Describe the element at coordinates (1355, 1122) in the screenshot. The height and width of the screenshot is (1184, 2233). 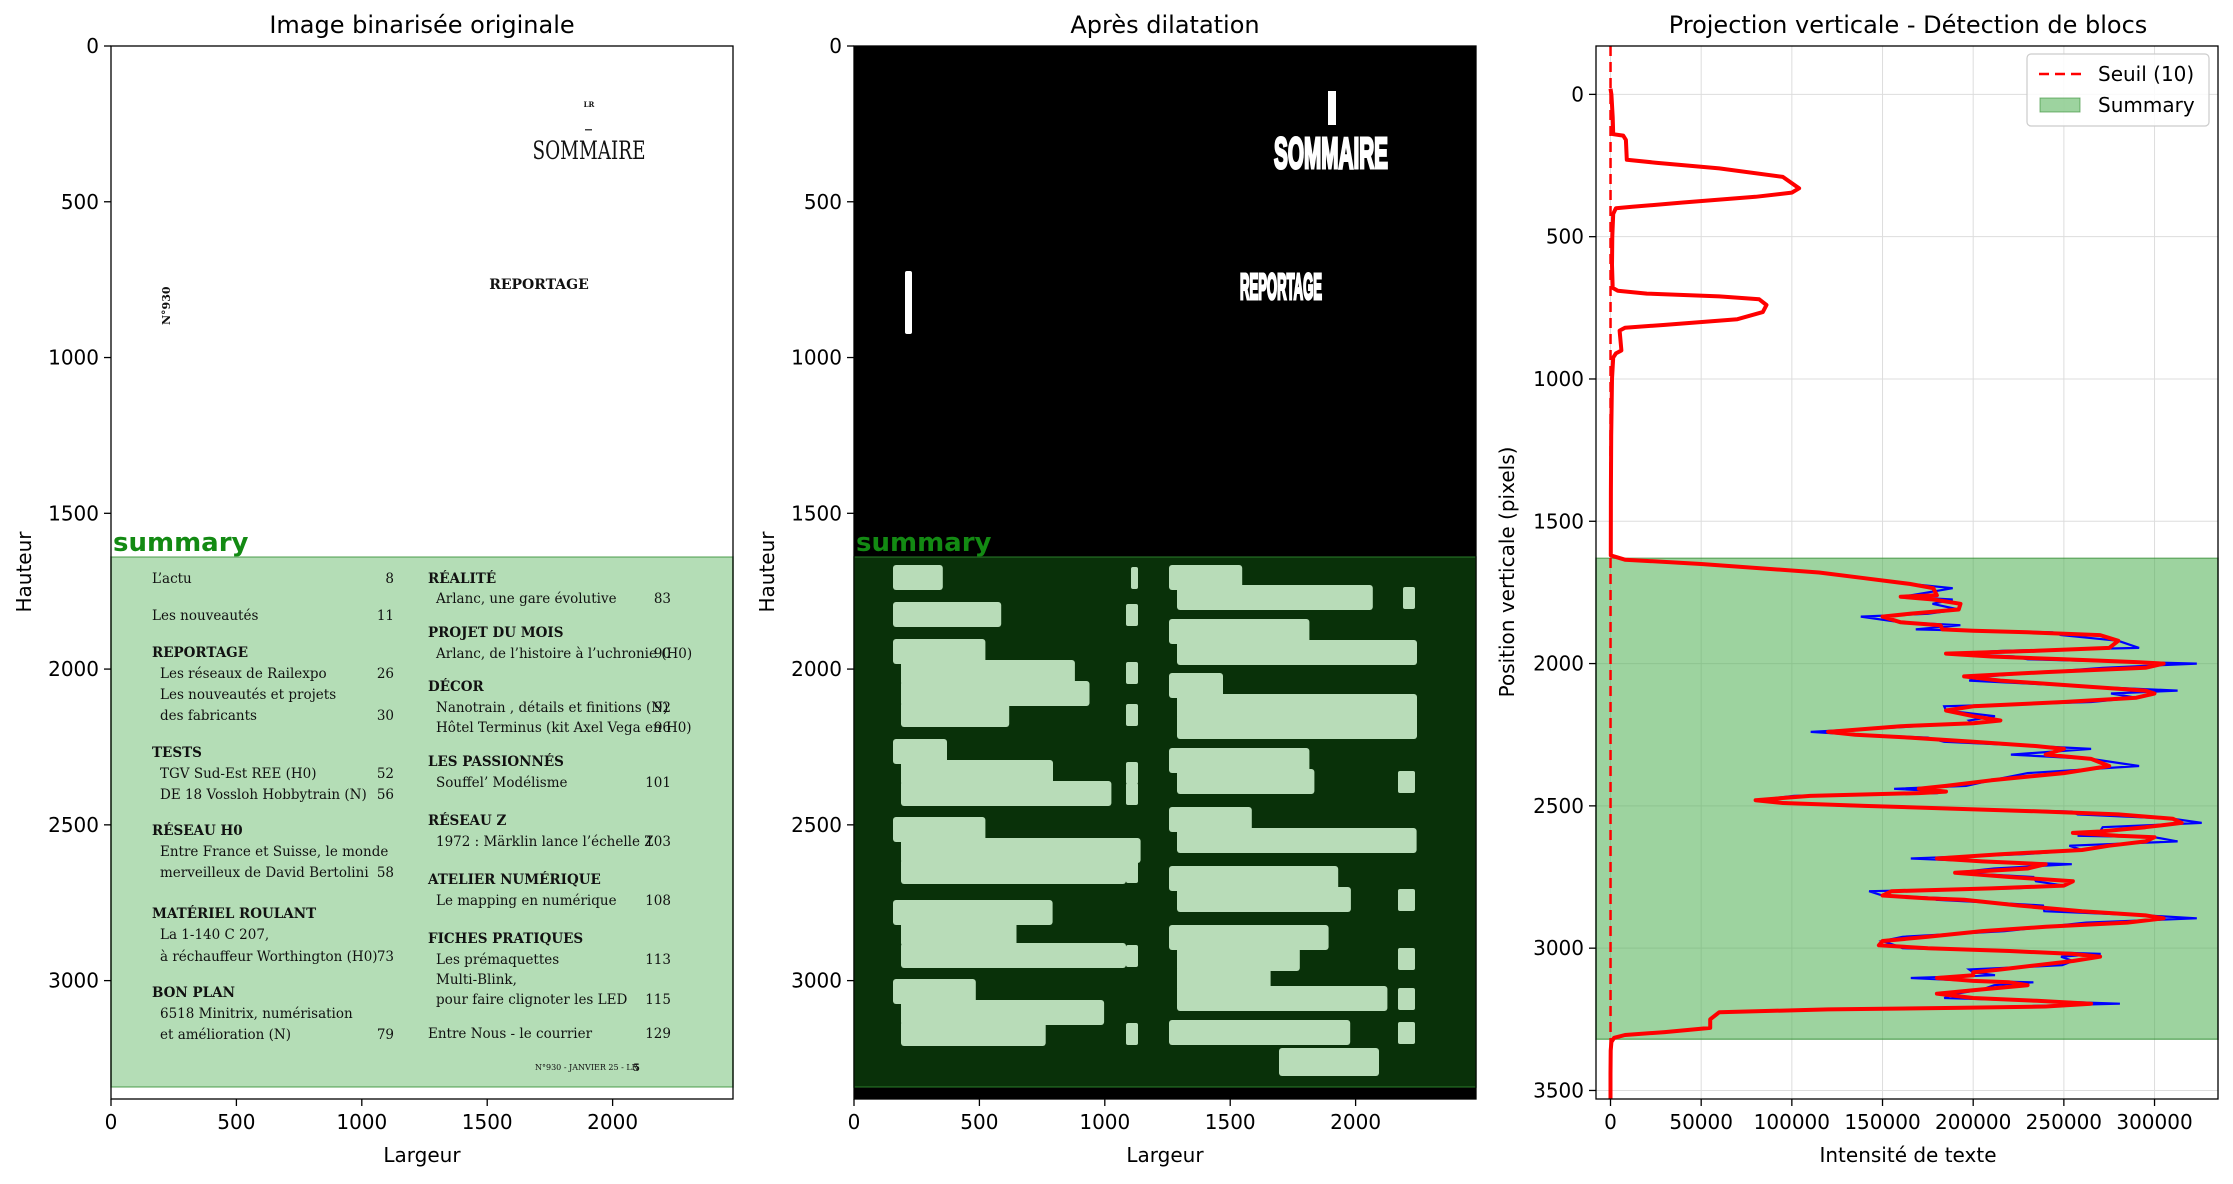
I see `panel2-xtick-label: 2000` at that location.